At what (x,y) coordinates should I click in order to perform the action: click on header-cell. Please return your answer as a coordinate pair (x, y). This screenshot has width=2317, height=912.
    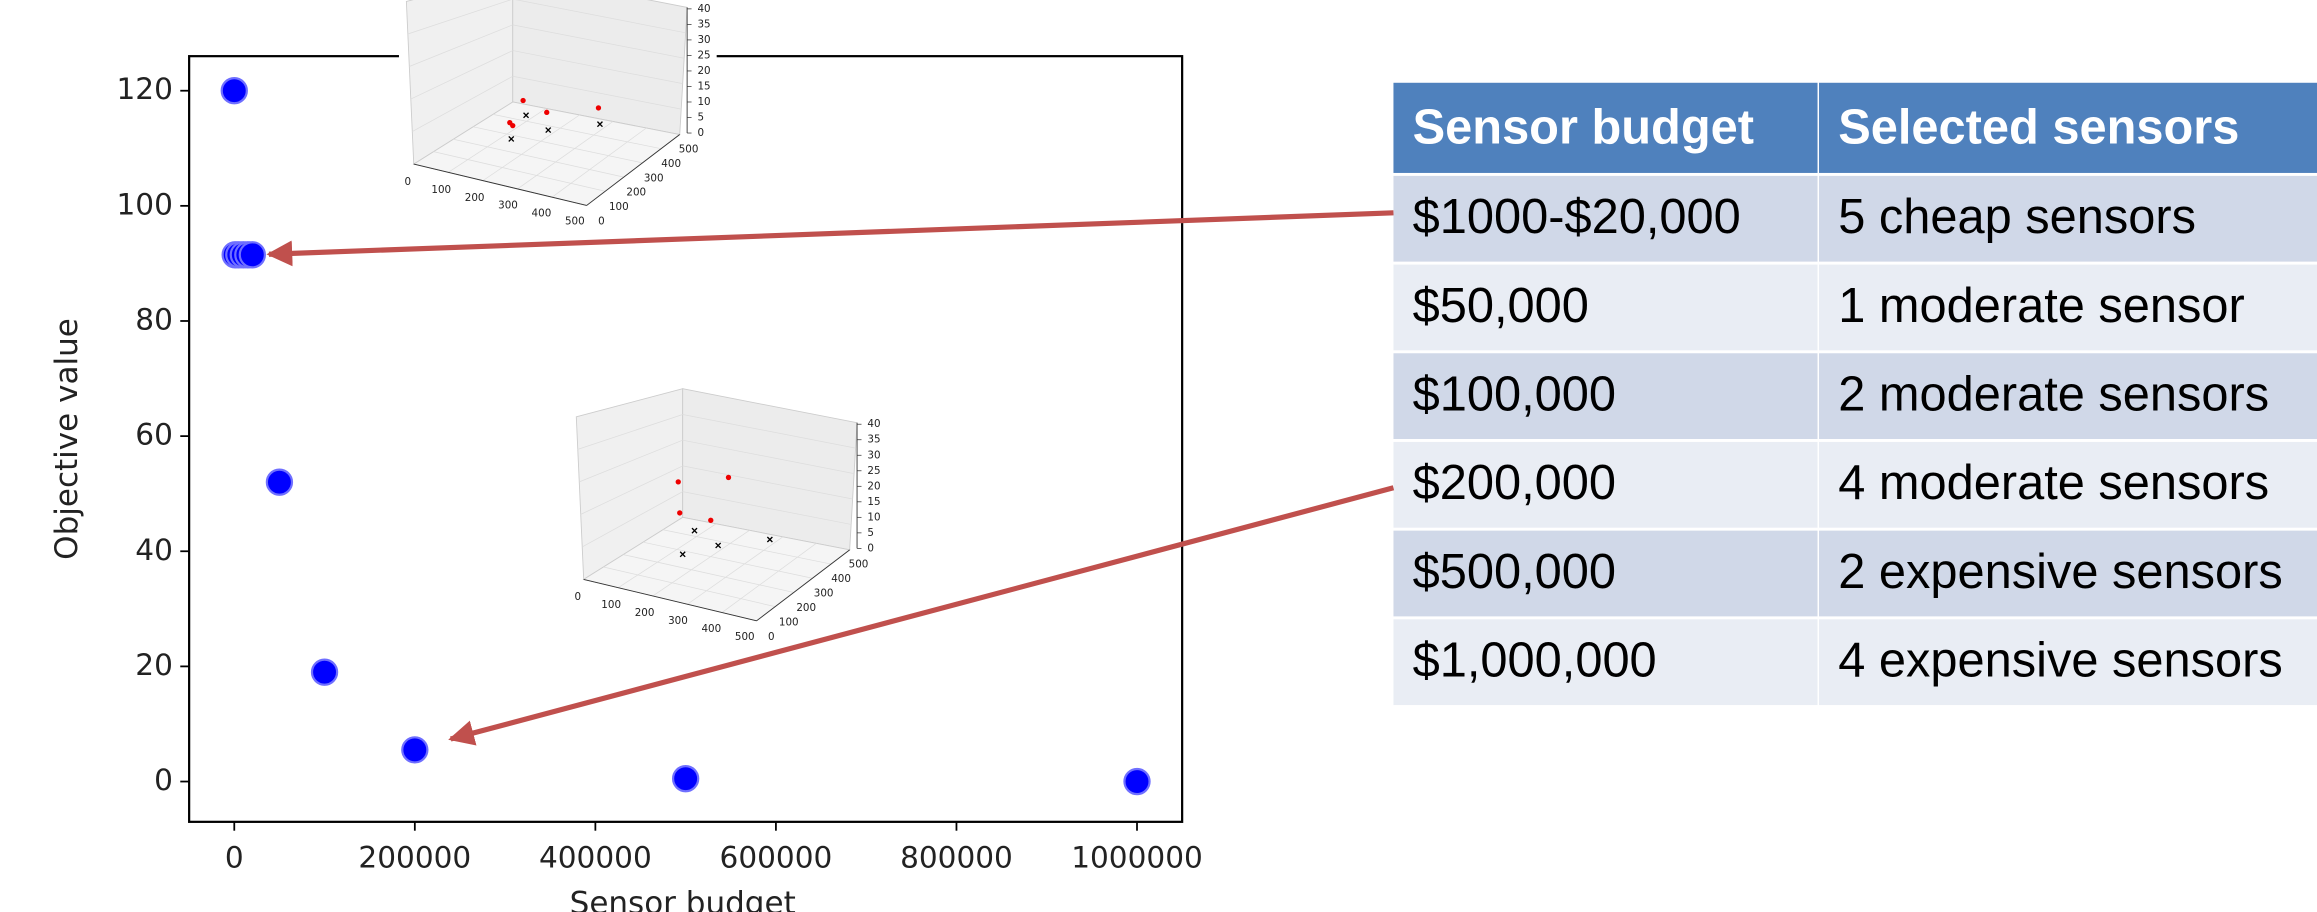
    Looking at the image, I should click on (1605, 127).